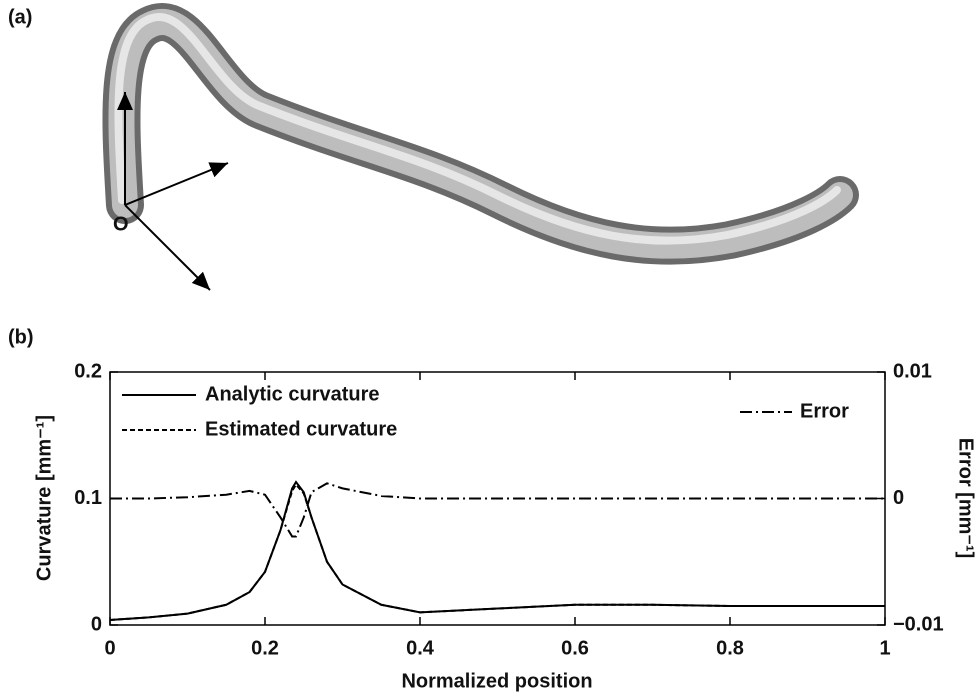 The width and height of the screenshot is (979, 700). Describe the element at coordinates (301, 429) in the screenshot. I see `legend-label: Estimated curvature` at that location.